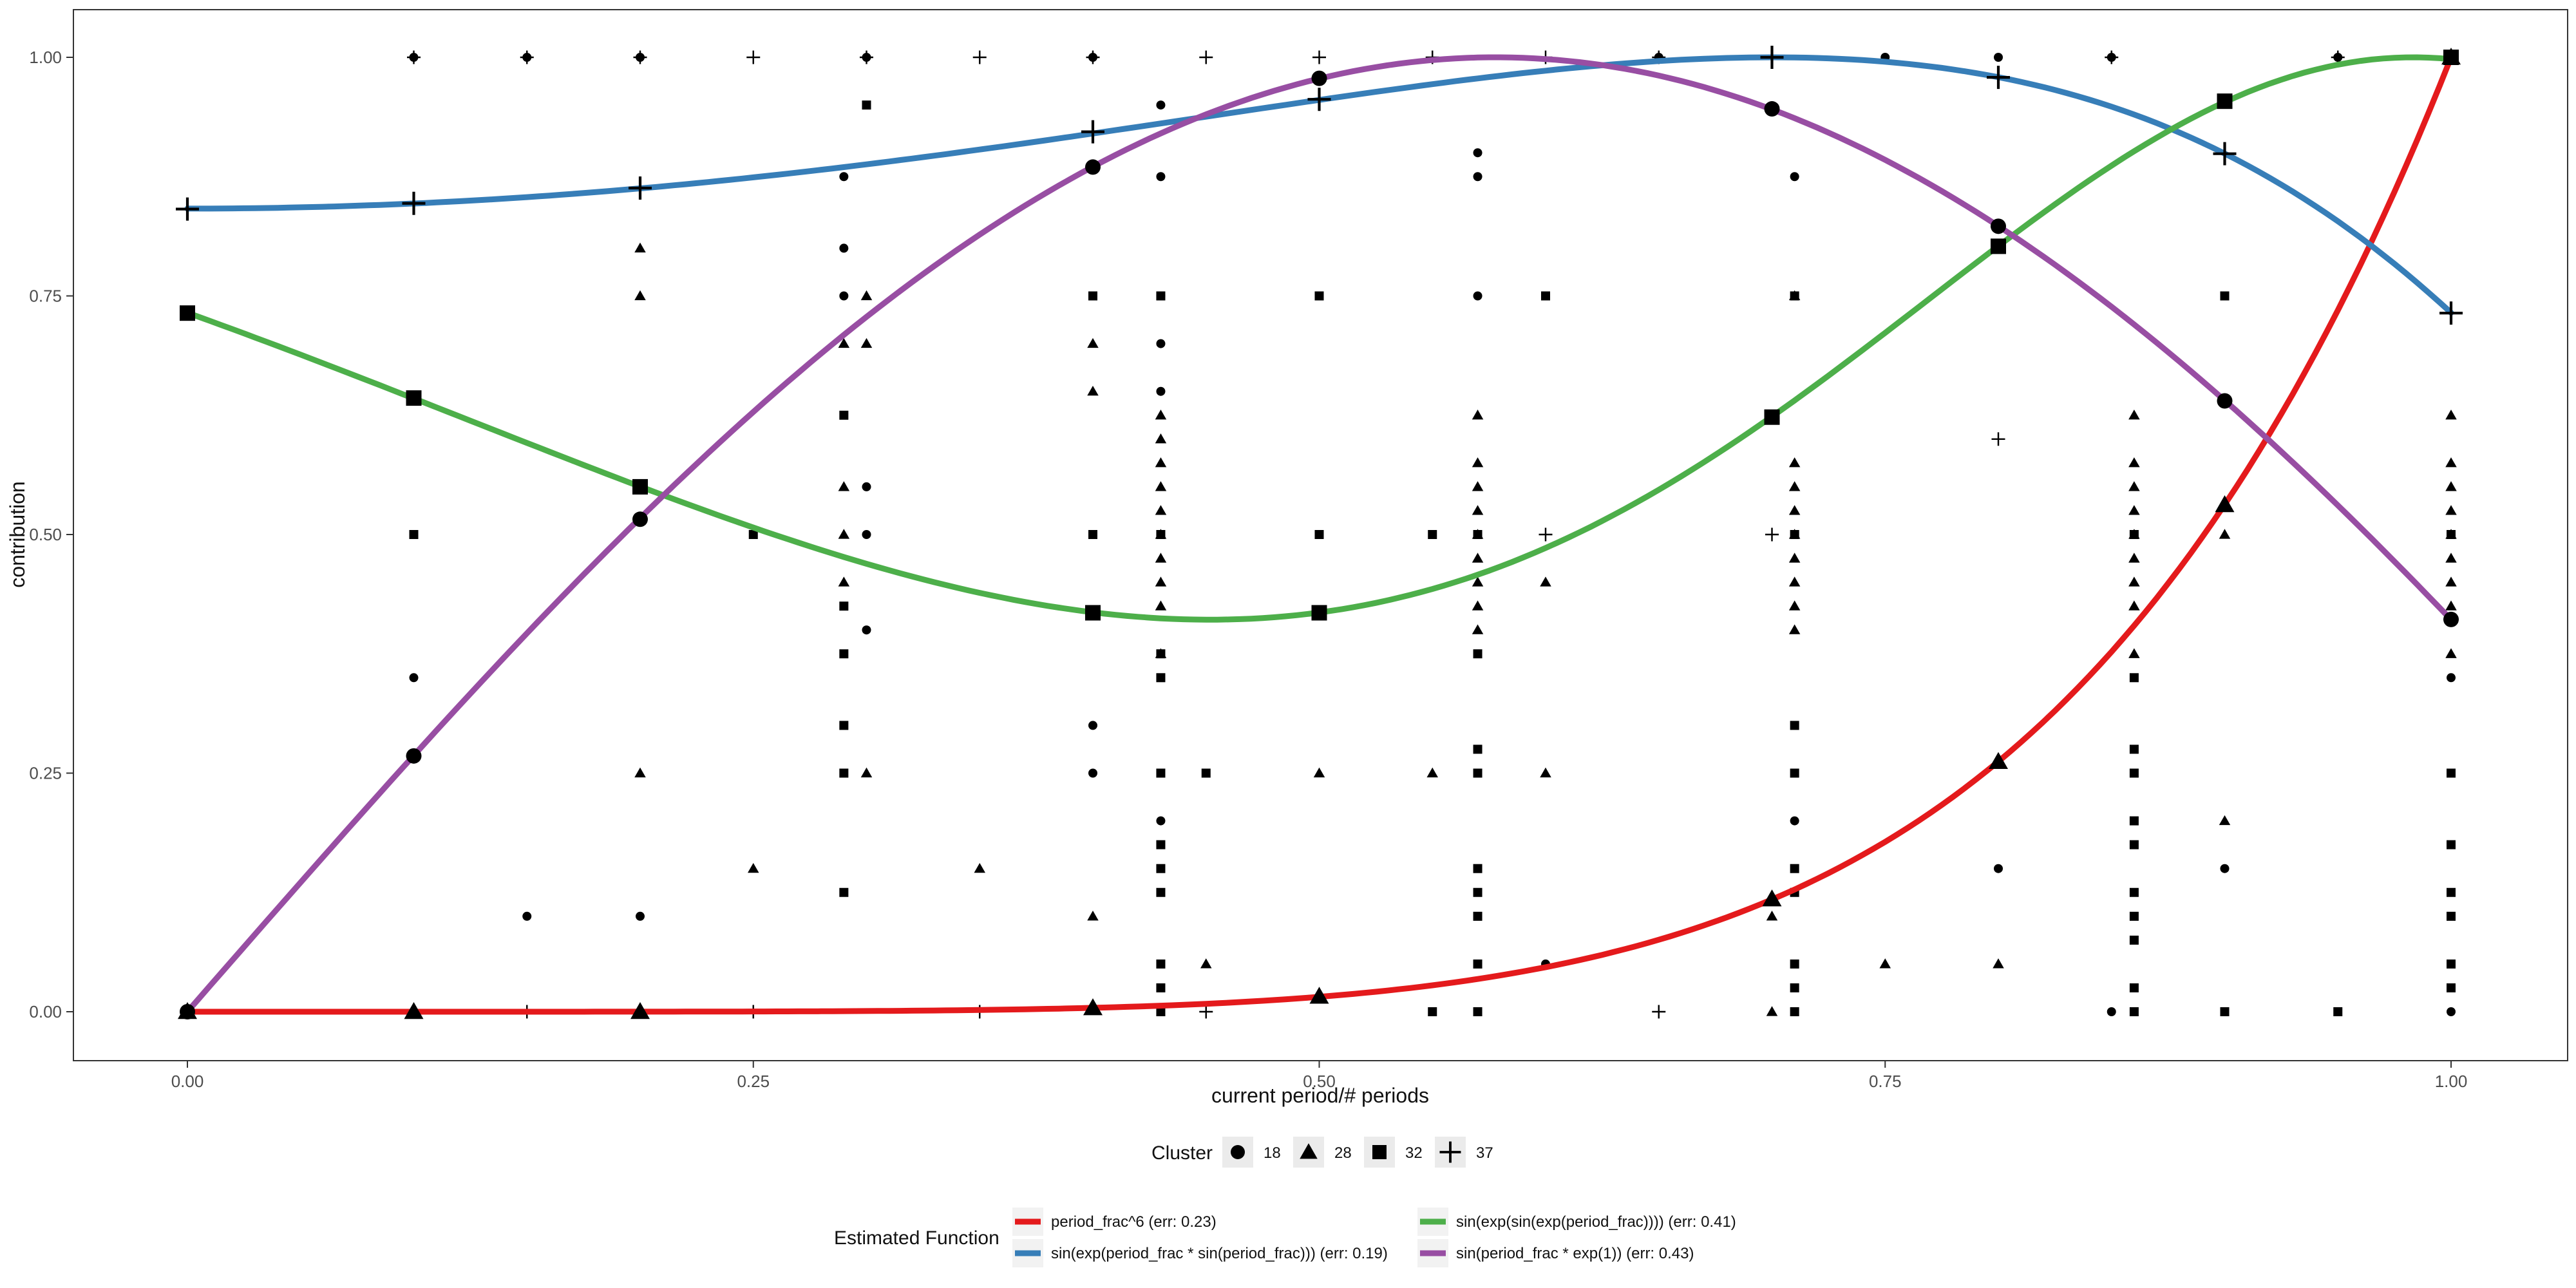 Image resolution: width=2576 pixels, height=1288 pixels. What do you see at coordinates (1320, 1095) in the screenshot?
I see `x-axis-title: current period/# periods` at bounding box center [1320, 1095].